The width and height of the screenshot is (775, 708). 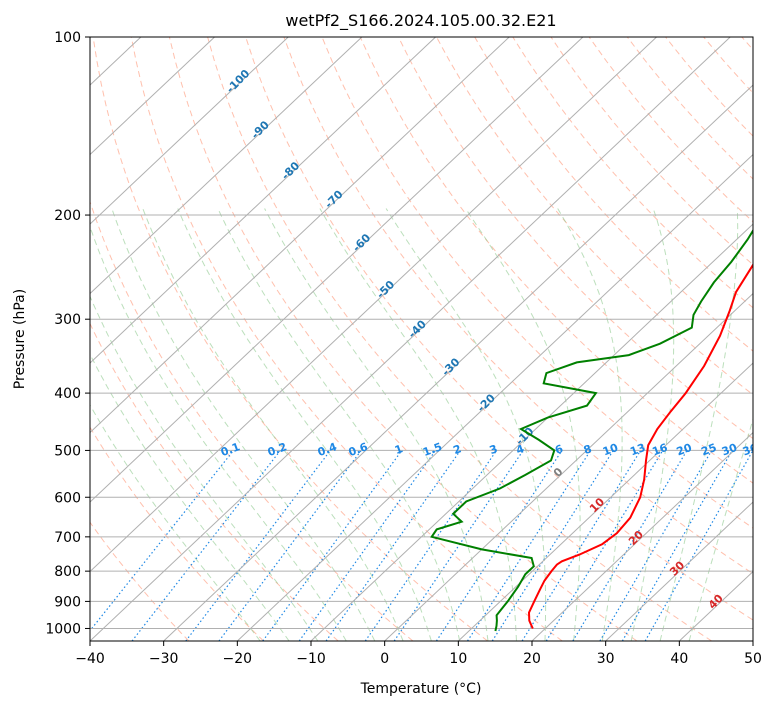 What do you see at coordinates (418, 654) in the screenshot?
I see `x-axis-ticks: −40 −30 −20 −10 0 10 20 30 40 50` at bounding box center [418, 654].